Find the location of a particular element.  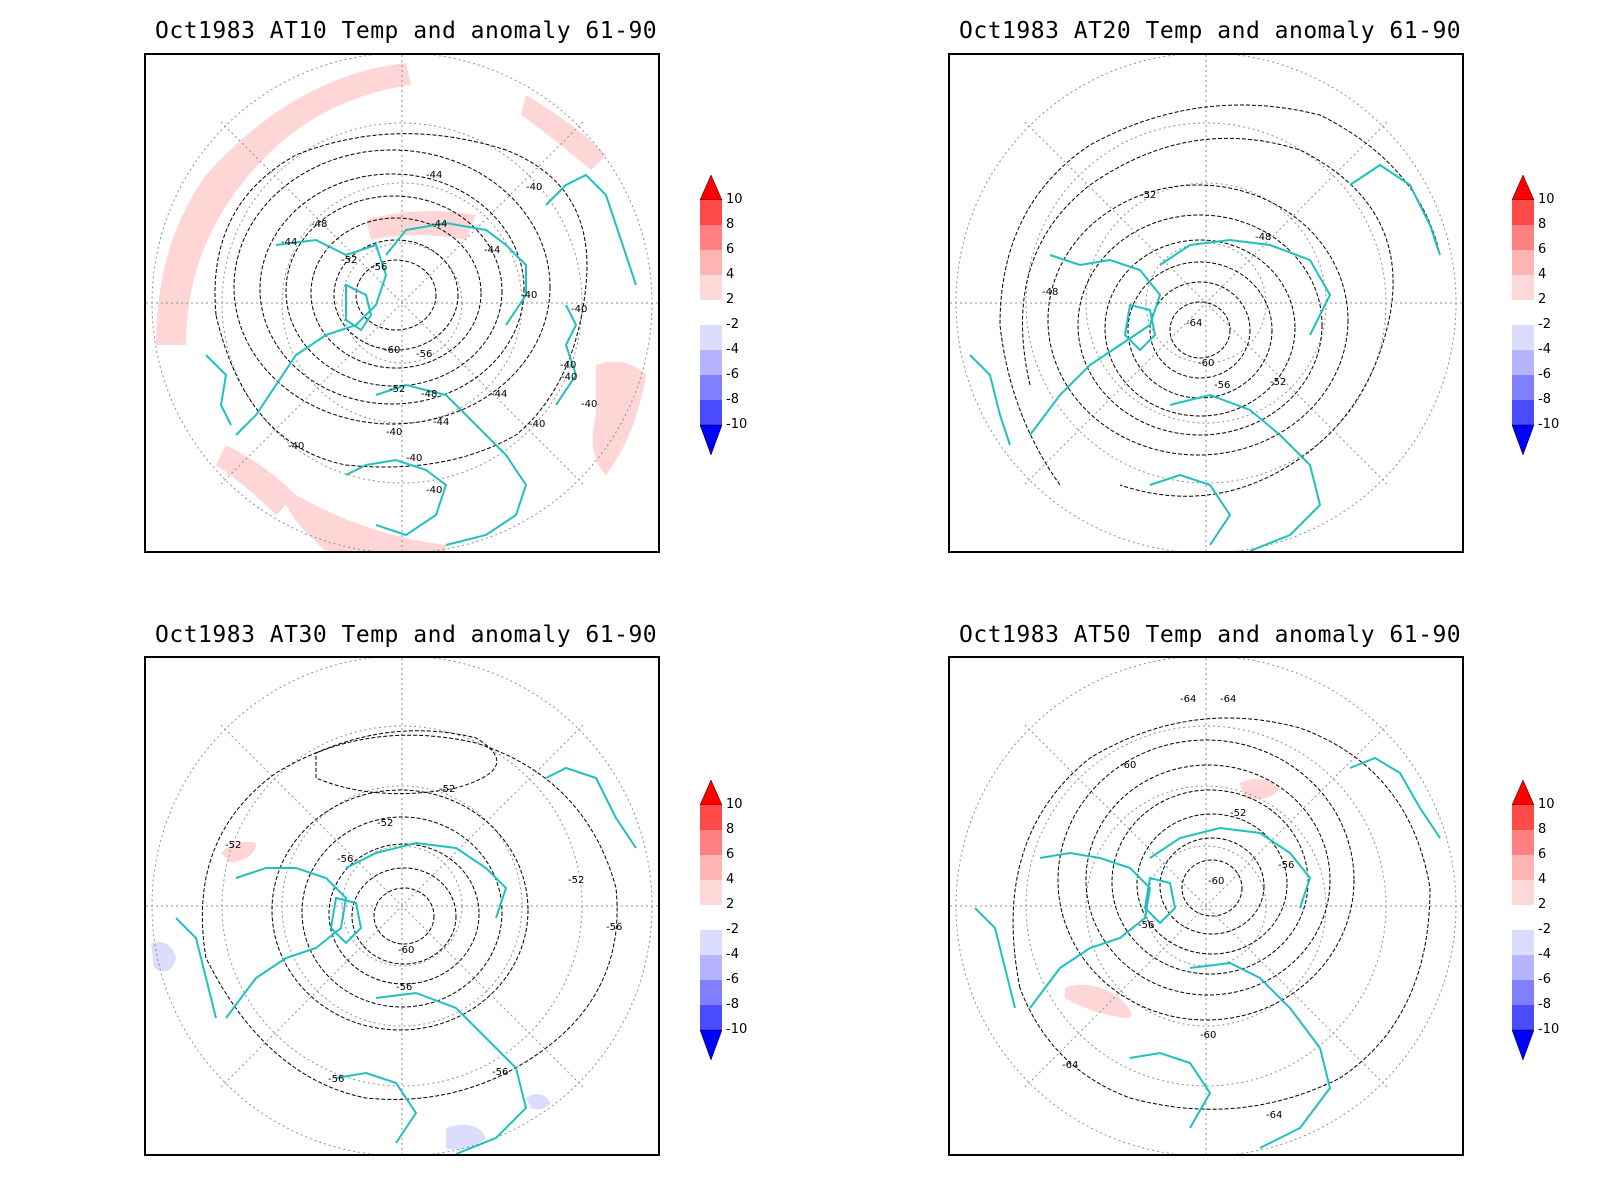

panel-title: Oct1983 AT50 Temp and anomaly 61-90 is located at coordinates (1210, 635).